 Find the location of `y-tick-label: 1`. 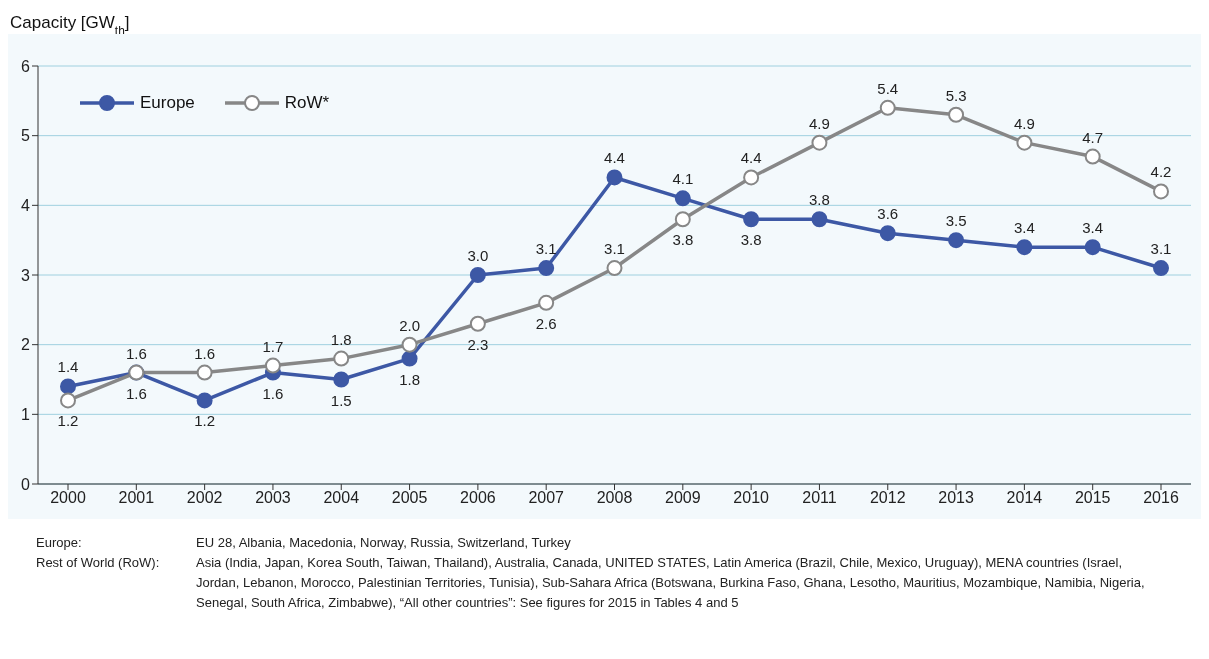

y-tick-label: 1 is located at coordinates (26, 415).